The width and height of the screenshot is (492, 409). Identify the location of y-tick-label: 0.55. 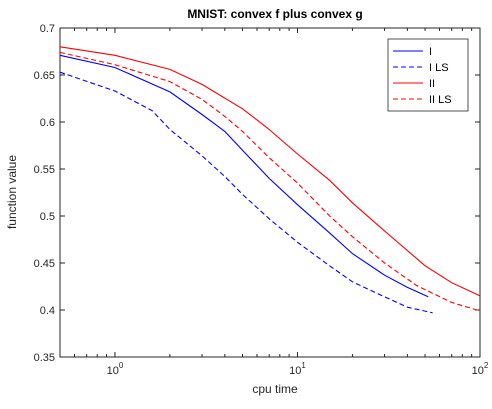
(44, 170).